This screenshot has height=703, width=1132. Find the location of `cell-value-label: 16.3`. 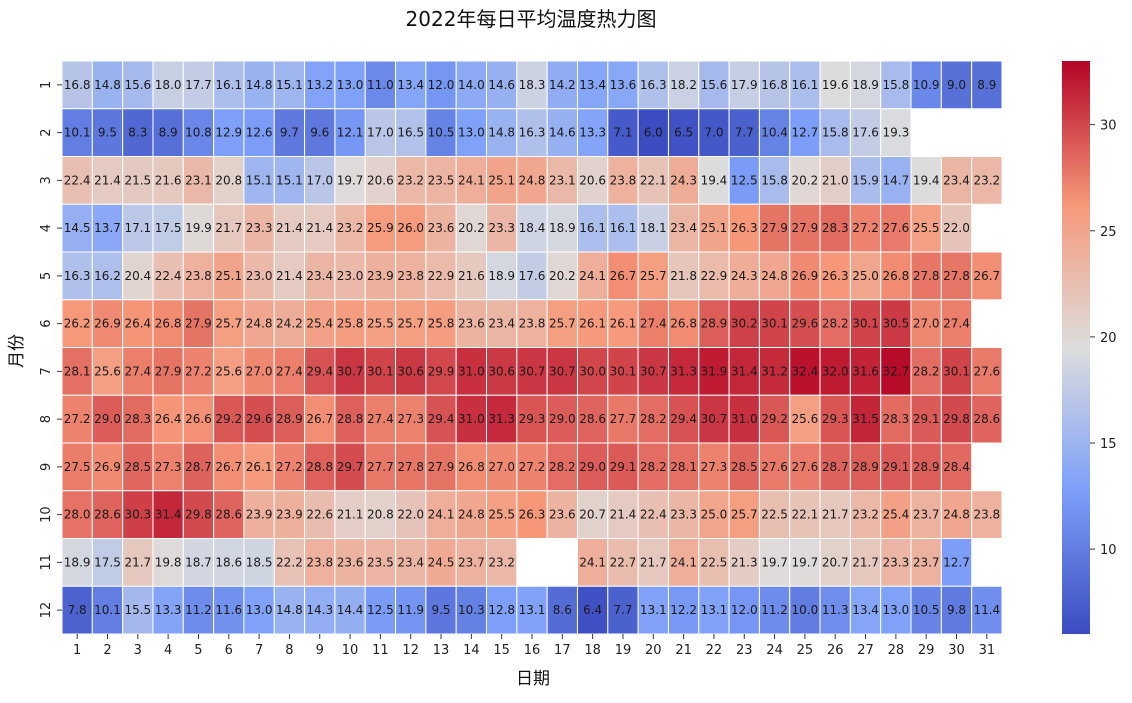

cell-value-label: 16.3 is located at coordinates (653, 85).